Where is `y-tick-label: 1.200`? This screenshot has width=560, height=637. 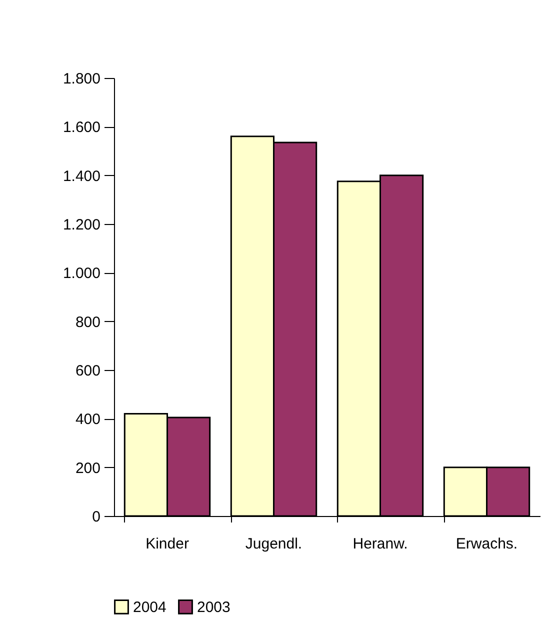
y-tick-label: 1.200 is located at coordinates (81, 225).